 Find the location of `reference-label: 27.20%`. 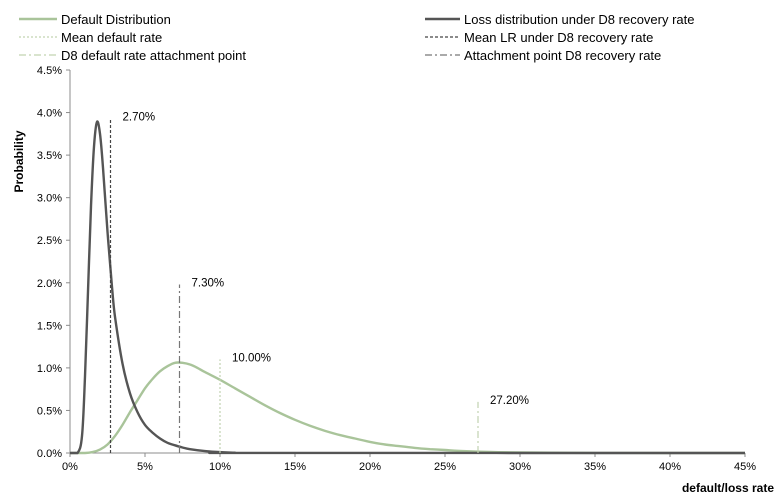

reference-label: 27.20% is located at coordinates (509, 401).